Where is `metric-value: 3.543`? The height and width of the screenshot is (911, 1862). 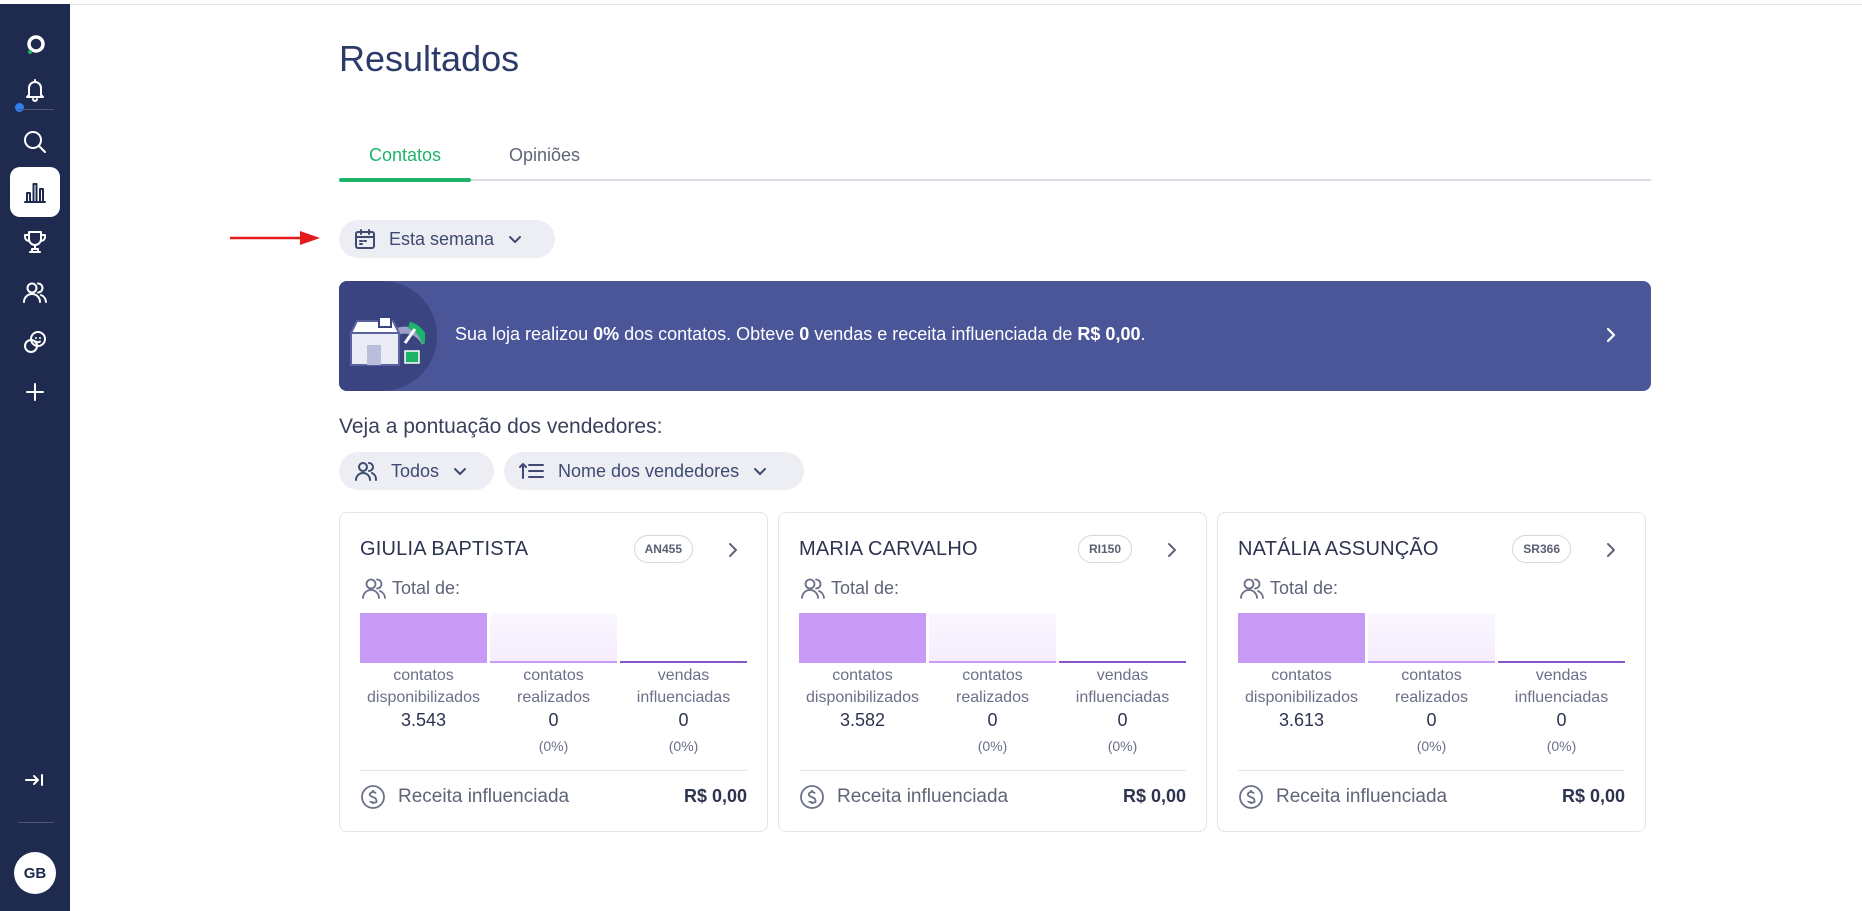
metric-value: 3.543 is located at coordinates (423, 720).